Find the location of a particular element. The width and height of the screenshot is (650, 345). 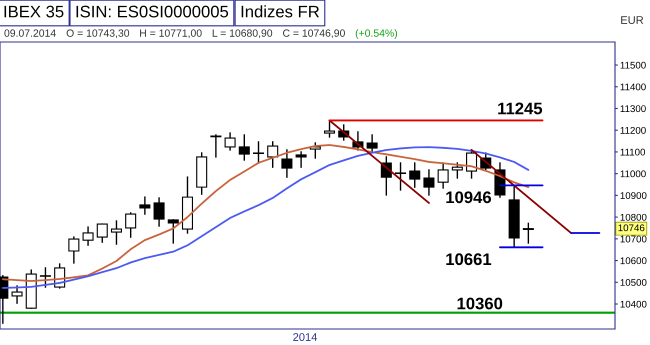

text: O = 10743,30 is located at coordinates (98, 33).